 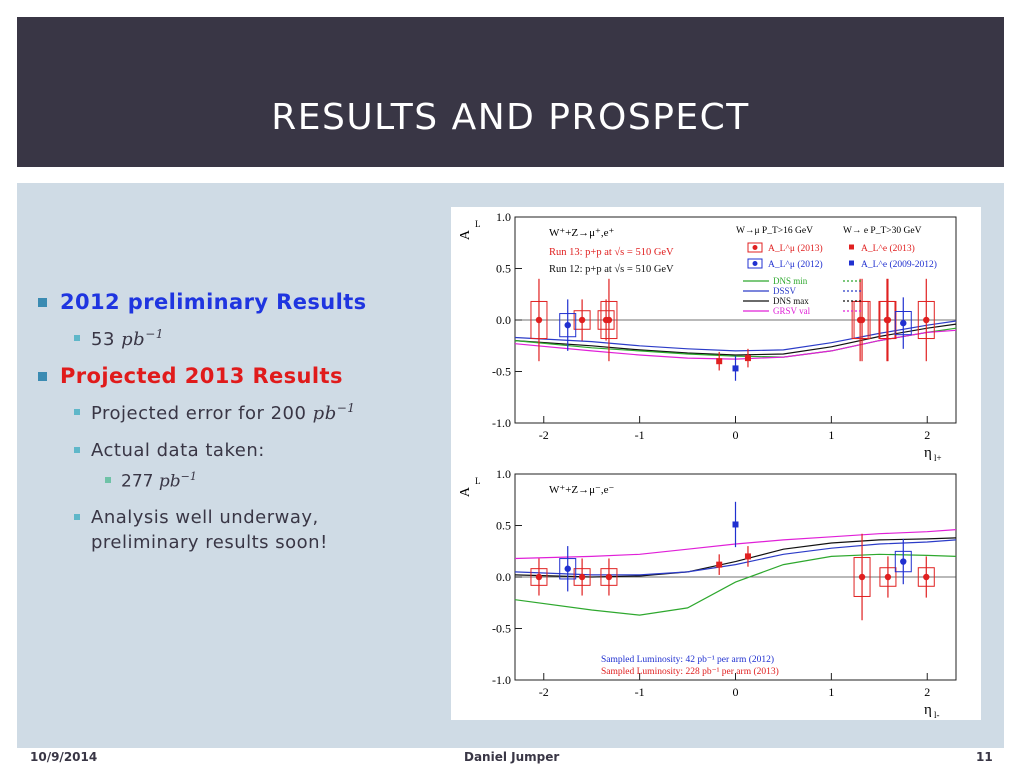 What do you see at coordinates (137, 481) in the screenshot?
I see `lumi-value: 277` at bounding box center [137, 481].